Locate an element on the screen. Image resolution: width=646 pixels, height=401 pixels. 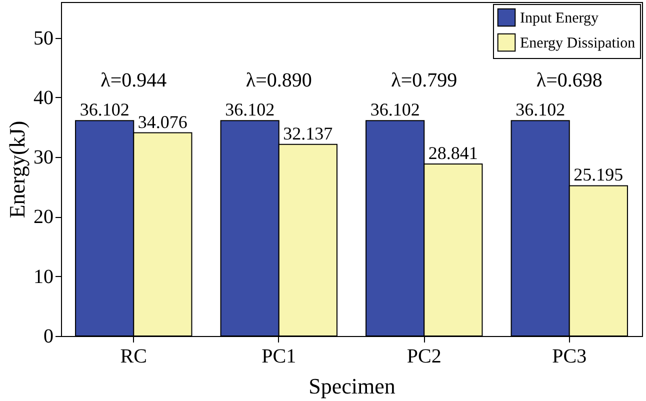
annotation: λ=0.890 is located at coordinates (279, 81).